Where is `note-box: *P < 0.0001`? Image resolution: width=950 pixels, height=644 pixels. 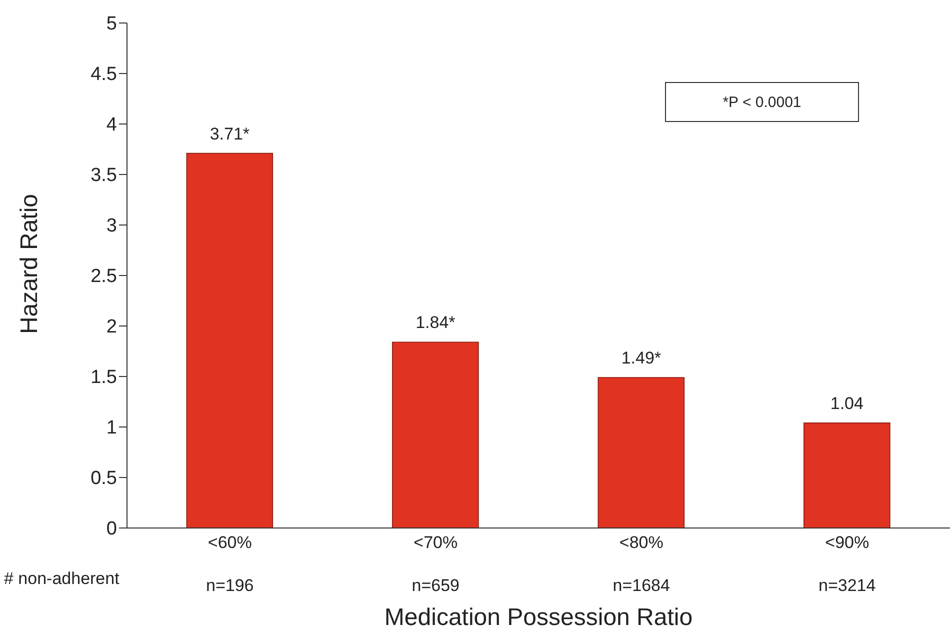 note-box: *P < 0.0001 is located at coordinates (762, 102).